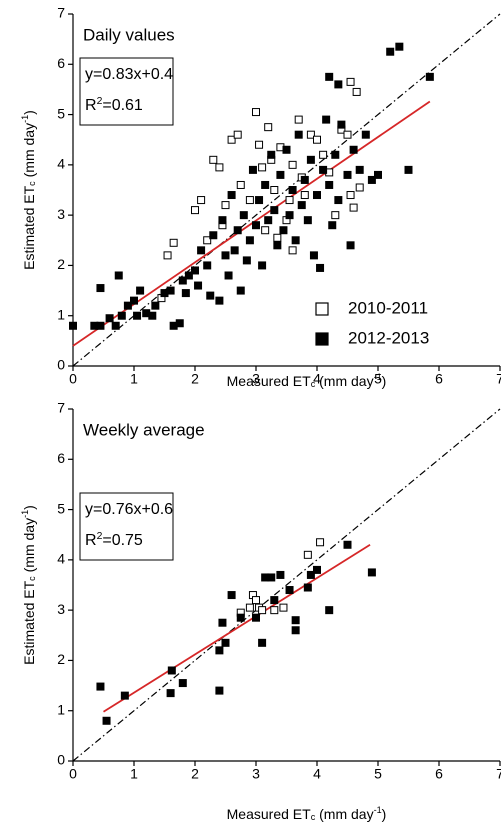 The image size is (501, 834). Describe the element at coordinates (317, 774) in the screenshot. I see `x-tick-label: 4` at that location.